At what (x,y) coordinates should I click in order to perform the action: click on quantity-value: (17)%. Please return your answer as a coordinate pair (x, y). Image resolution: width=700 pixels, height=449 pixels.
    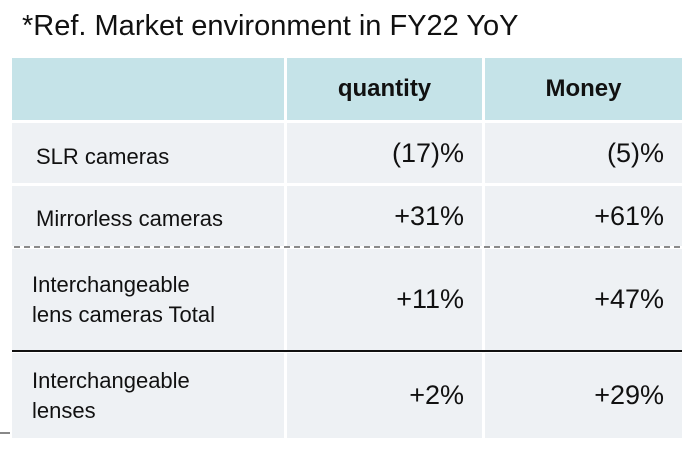
    Looking at the image, I should click on (427, 152).